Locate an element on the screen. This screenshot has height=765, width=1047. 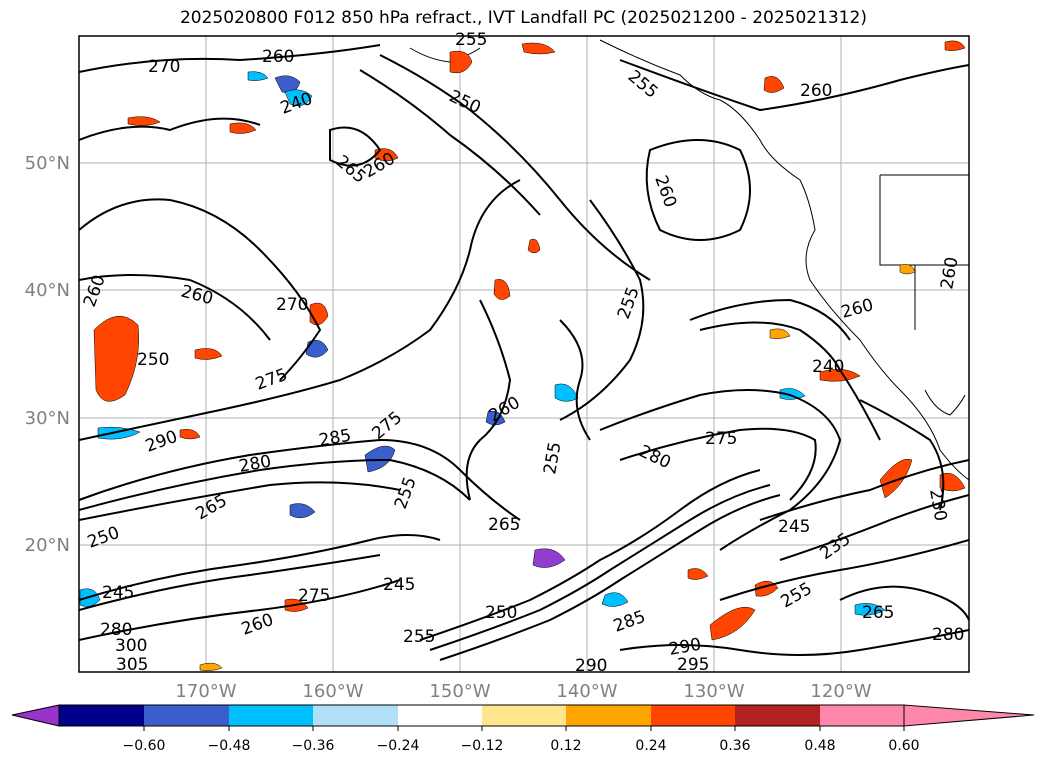
lon-label: 130°W is located at coordinates (713, 691).